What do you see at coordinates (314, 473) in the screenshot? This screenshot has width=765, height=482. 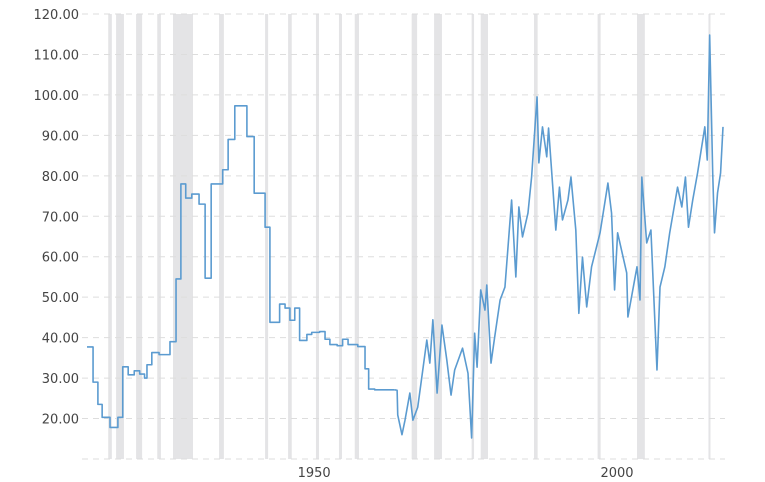 I see `x-tick-label: 1950` at bounding box center [314, 473].